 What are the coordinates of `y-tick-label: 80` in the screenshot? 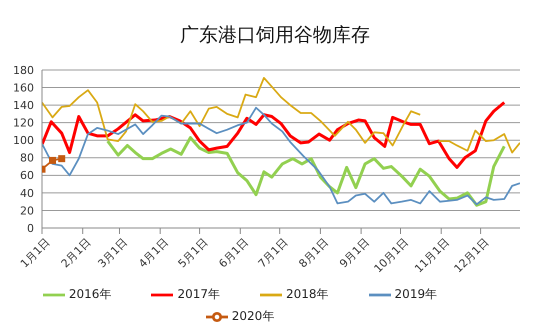 It's located at (27, 158).